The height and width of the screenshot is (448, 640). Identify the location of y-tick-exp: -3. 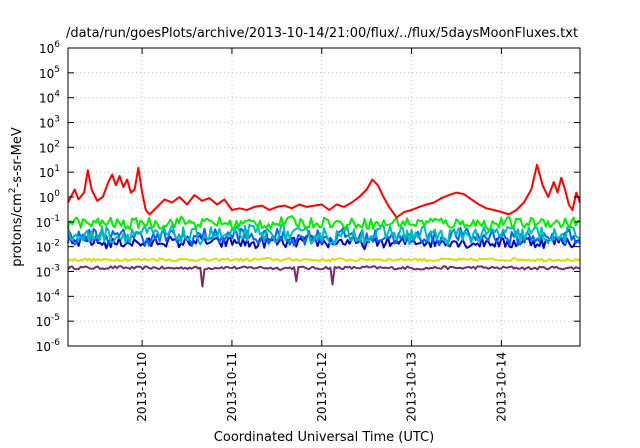
(55, 269).